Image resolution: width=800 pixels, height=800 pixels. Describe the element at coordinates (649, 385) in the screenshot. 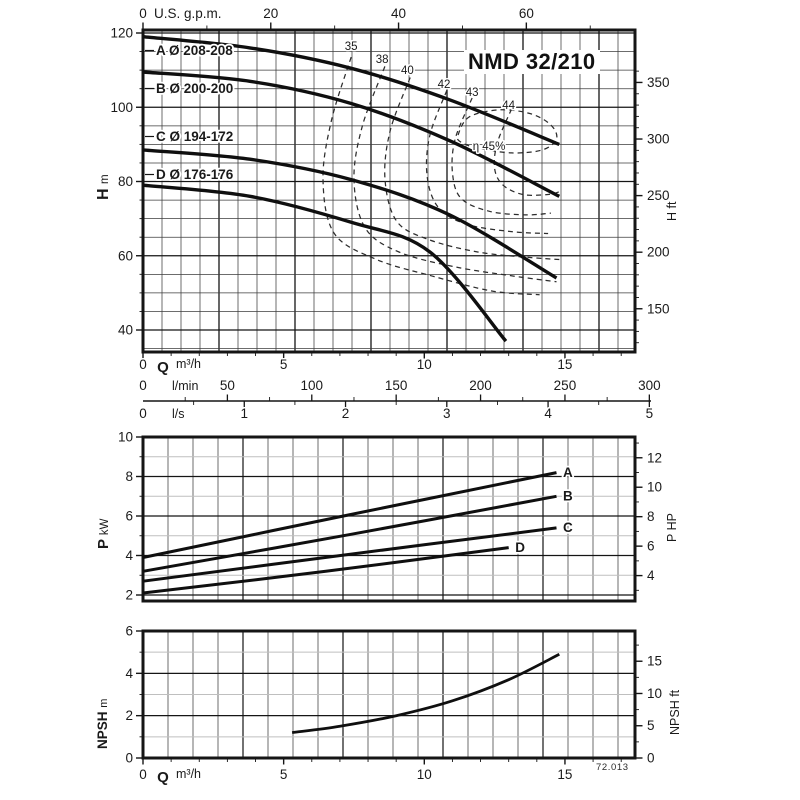

I see `lmin-tick-label: 300` at that location.